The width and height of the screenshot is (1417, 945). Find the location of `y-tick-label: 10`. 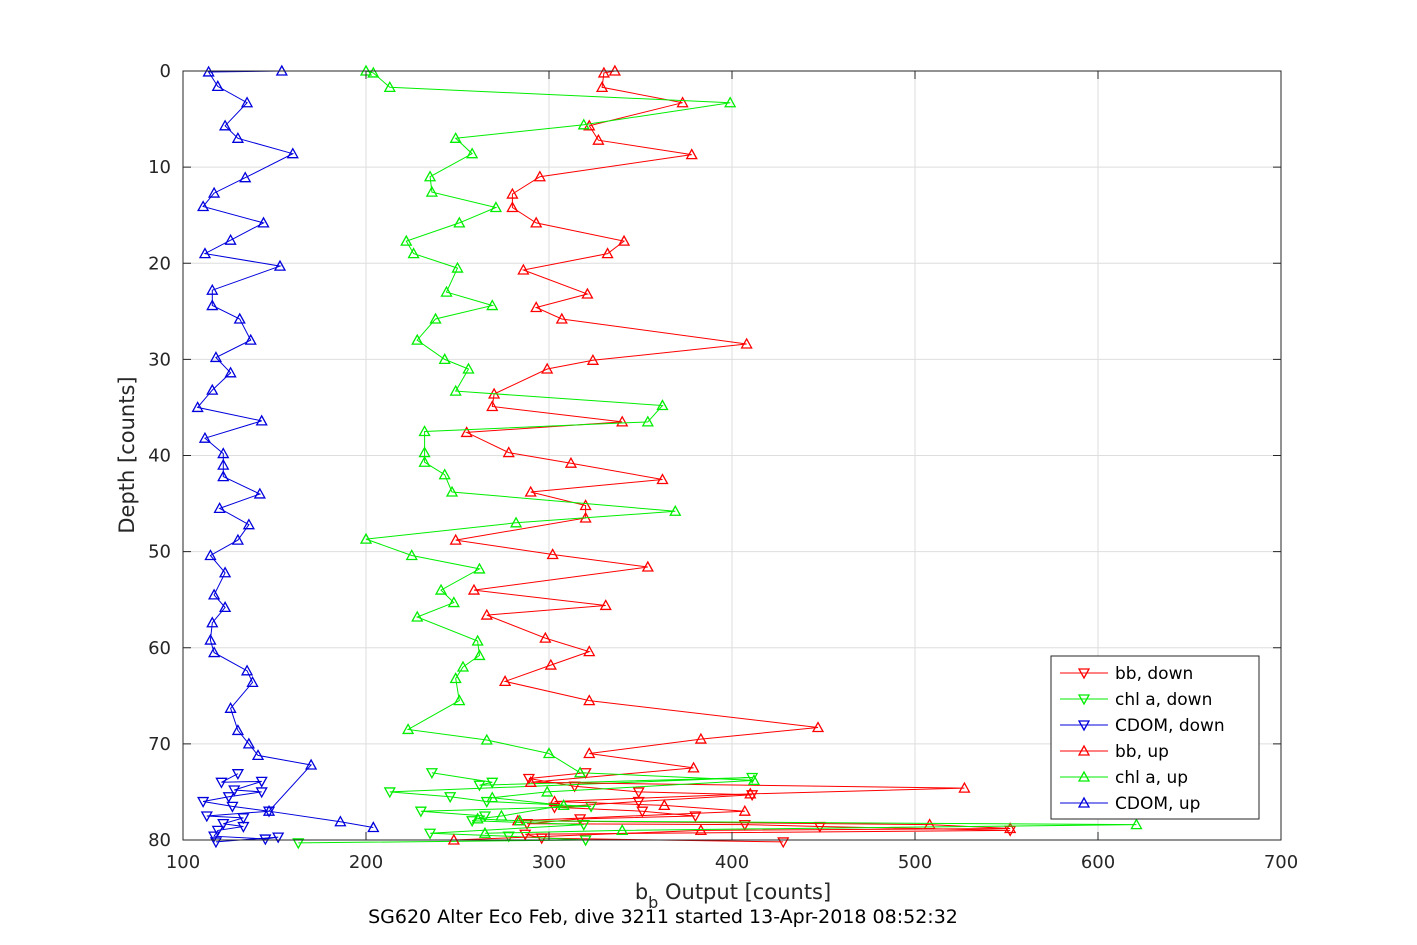

y-tick-label: 10 is located at coordinates (159, 167).